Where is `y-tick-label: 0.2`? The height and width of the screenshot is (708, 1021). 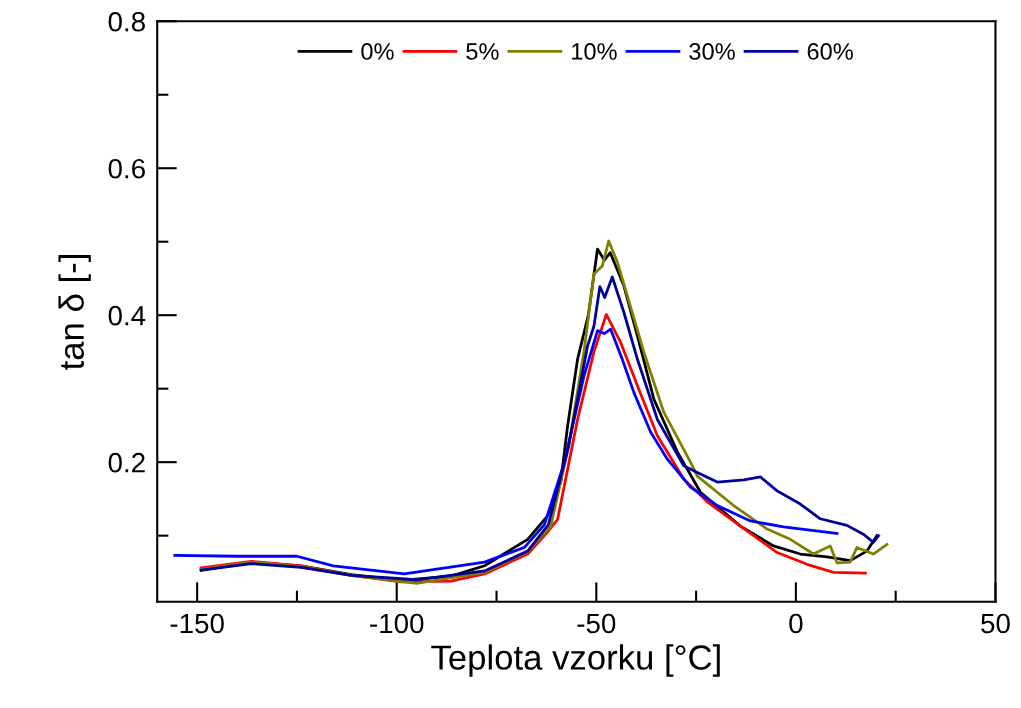
y-tick-label: 0.2 is located at coordinates (126, 462).